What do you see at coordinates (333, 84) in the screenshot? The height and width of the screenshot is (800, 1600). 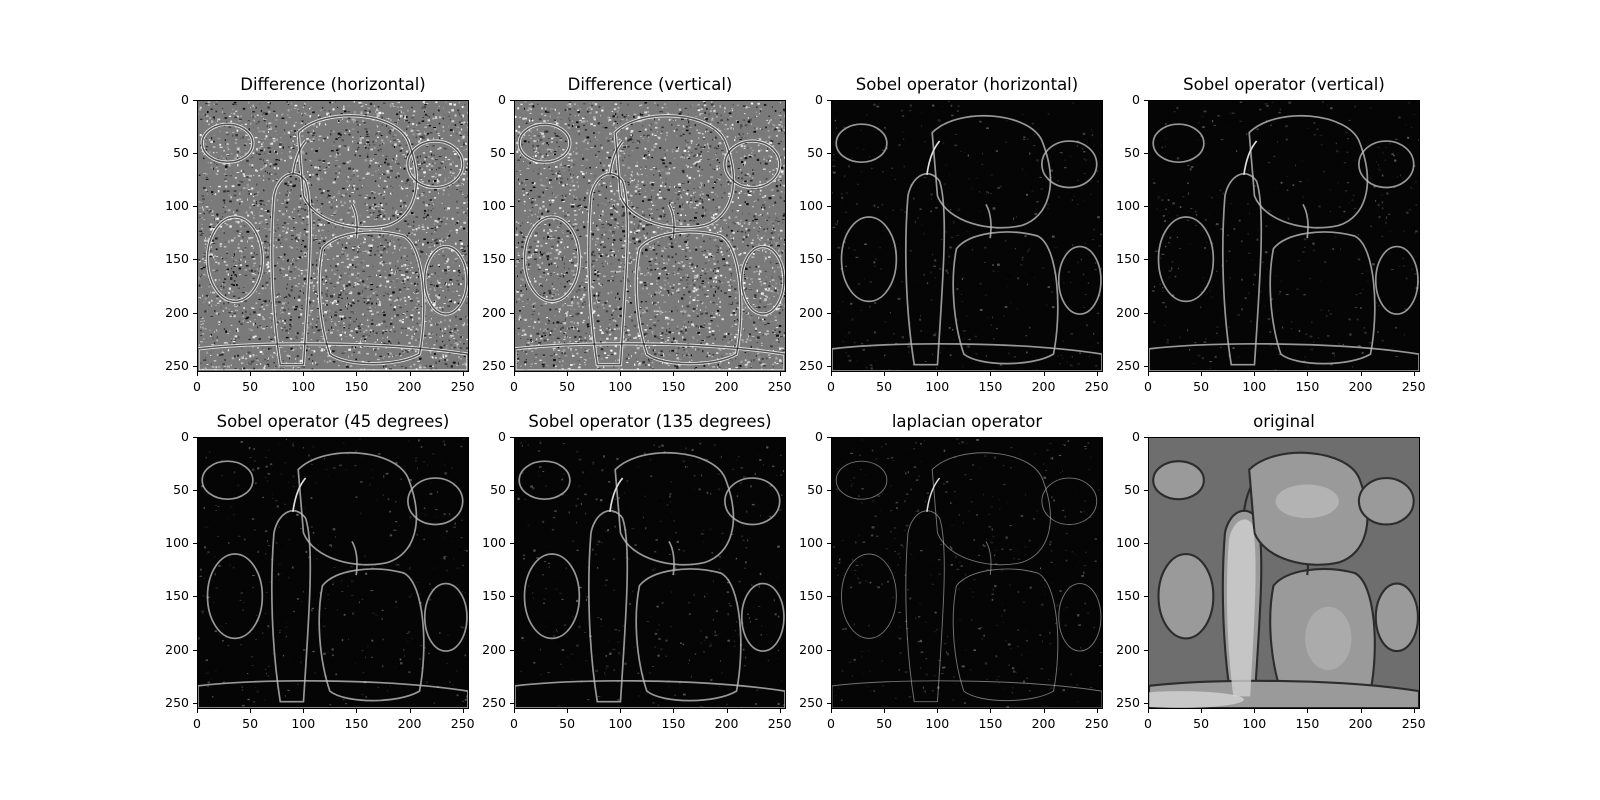 I see `subplot-title: Difference (horizontal)` at bounding box center [333, 84].